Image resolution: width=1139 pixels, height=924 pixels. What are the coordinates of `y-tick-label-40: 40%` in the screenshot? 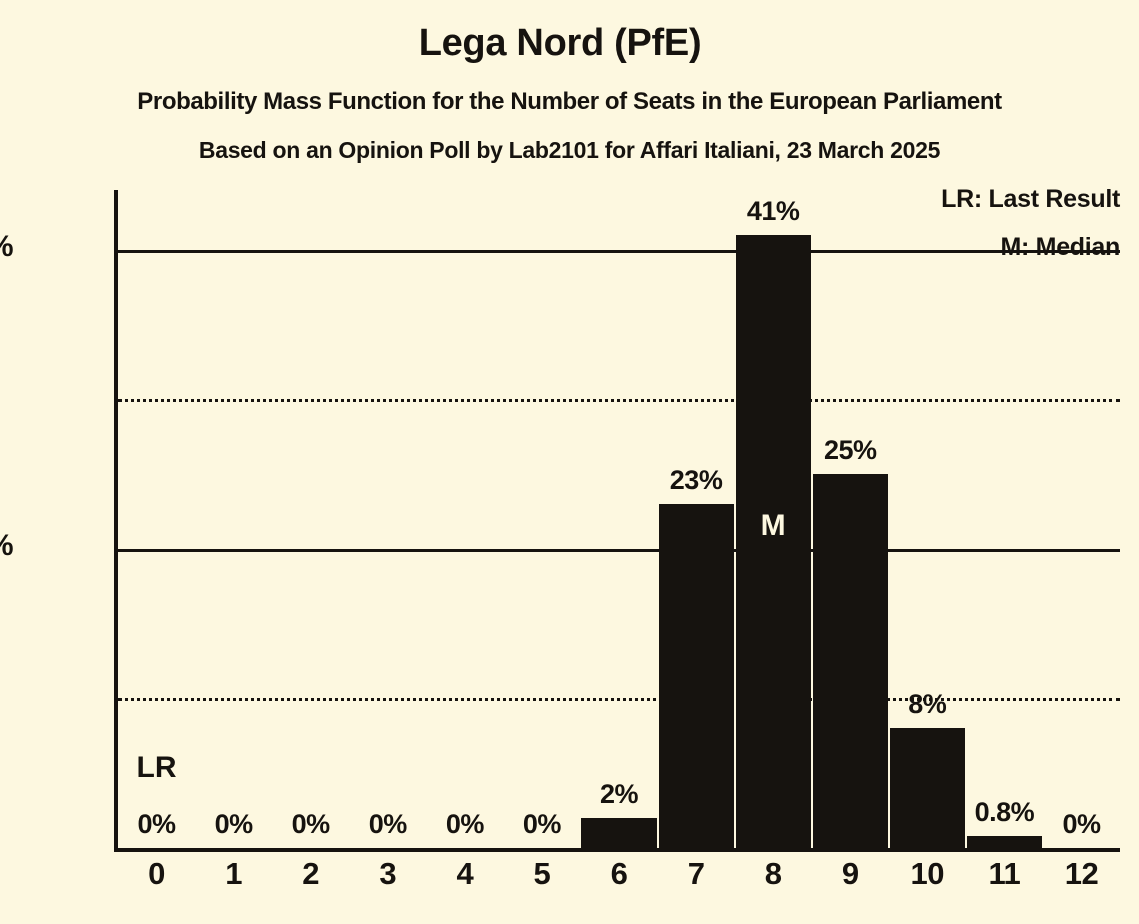 It's located at (6, 247).